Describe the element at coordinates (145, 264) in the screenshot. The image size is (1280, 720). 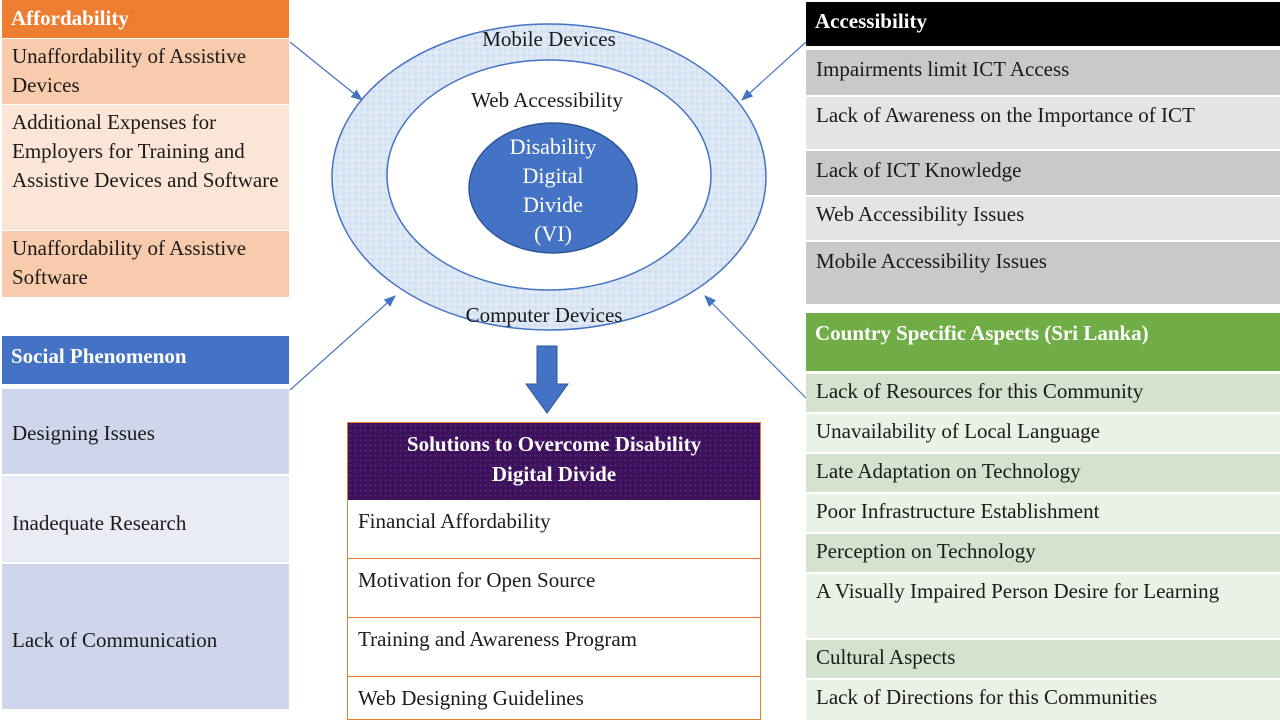
I see `affordability-item: Unaffordability of Assistive Software` at that location.